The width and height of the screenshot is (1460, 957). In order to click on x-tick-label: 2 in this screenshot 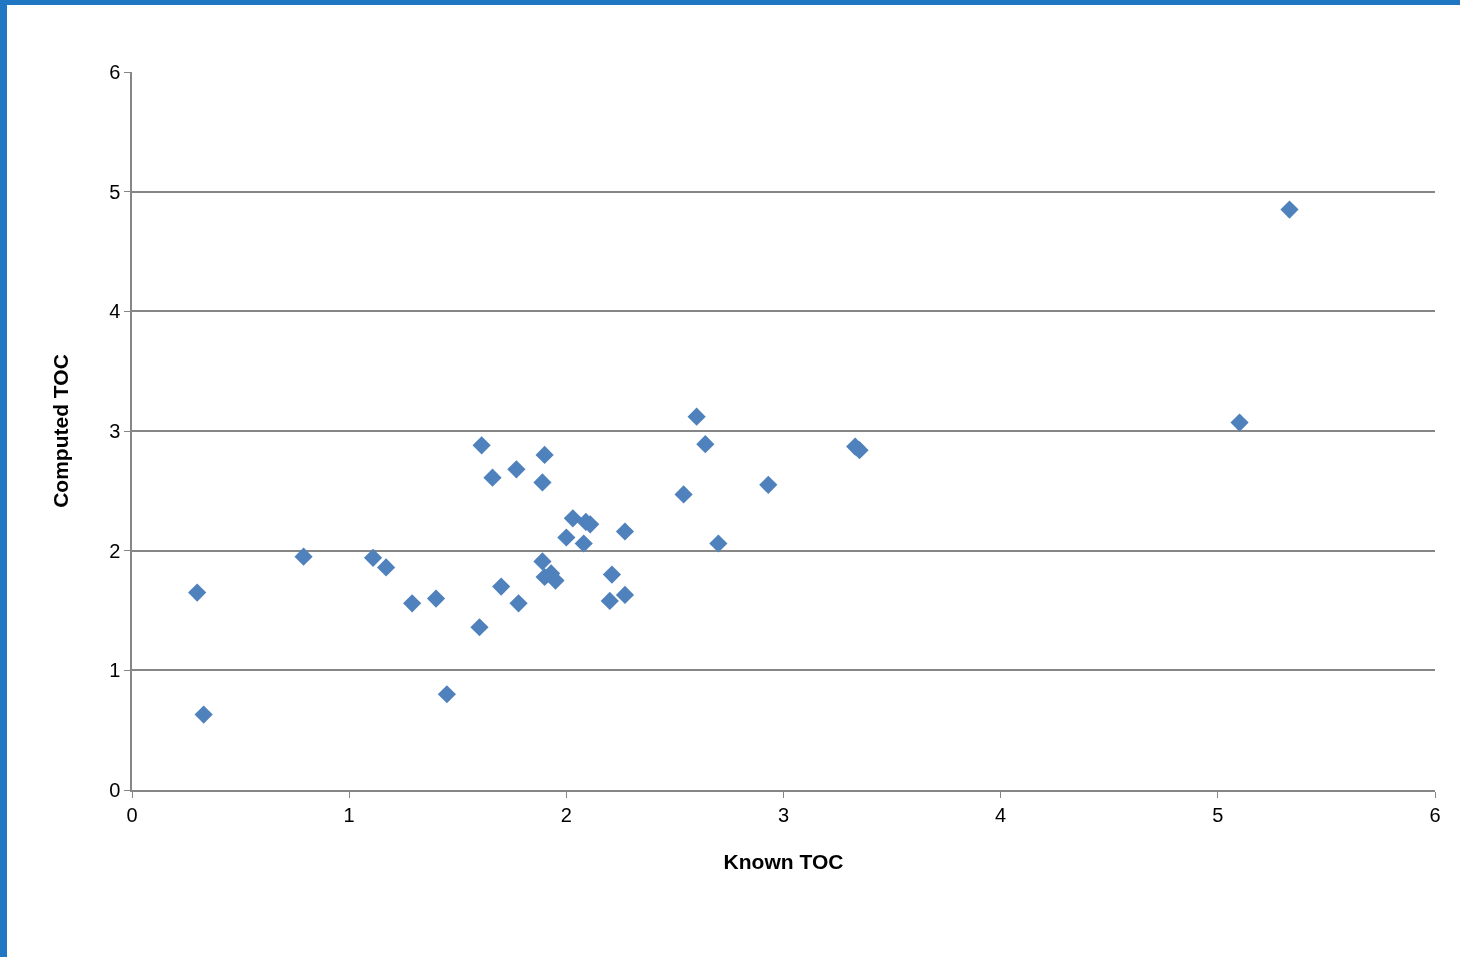, I will do `click(566, 814)`.